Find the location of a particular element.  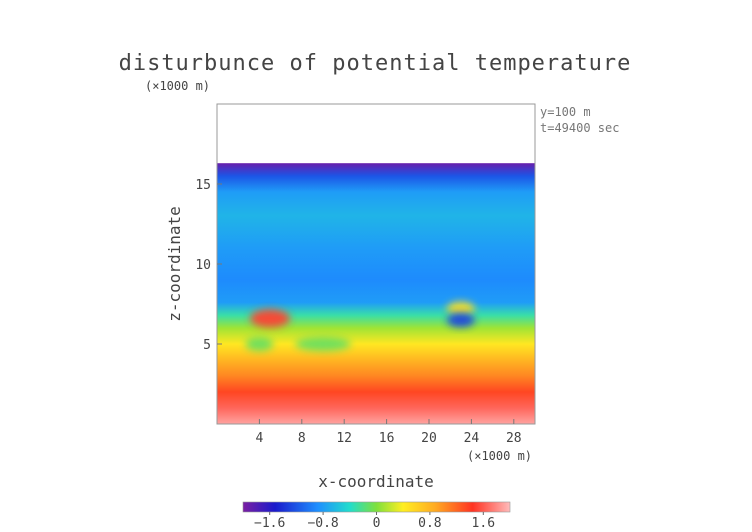

y-tick-label-2: 15 is located at coordinates (203, 185).